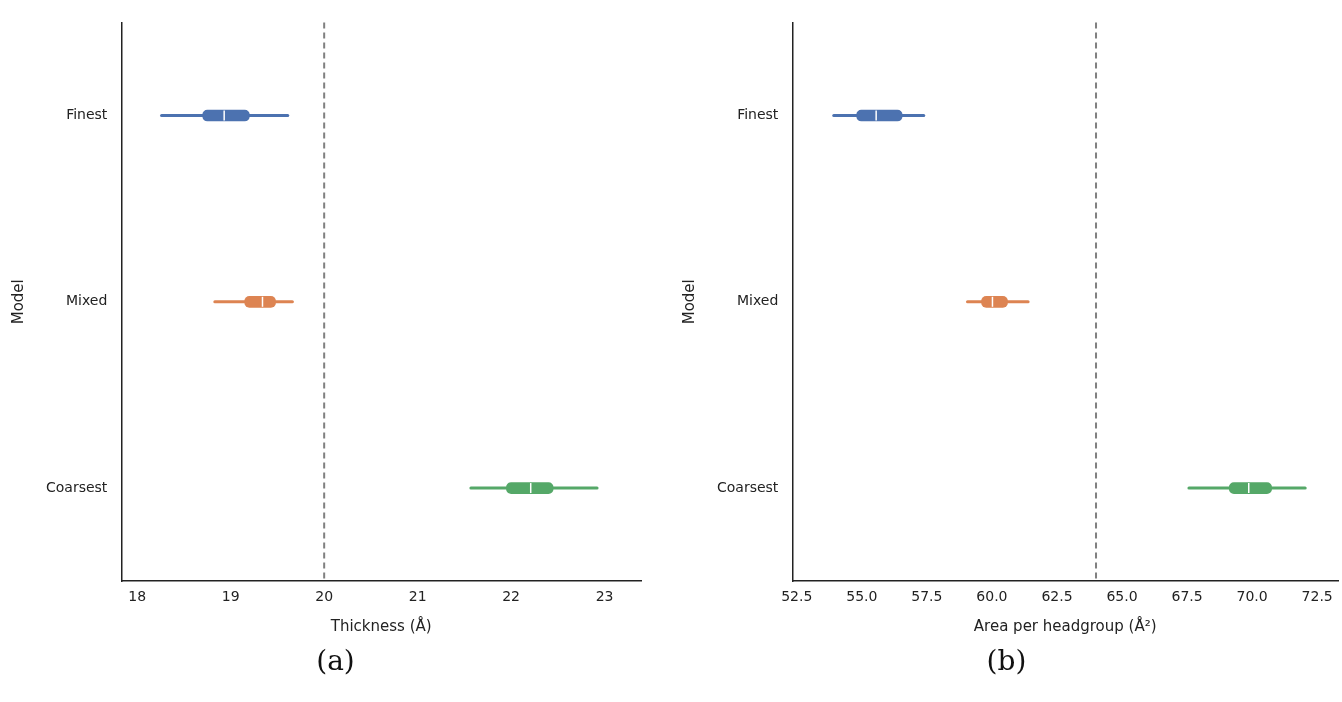 The image size is (1342, 702). I want to click on x-tick-label: 20, so click(324, 596).